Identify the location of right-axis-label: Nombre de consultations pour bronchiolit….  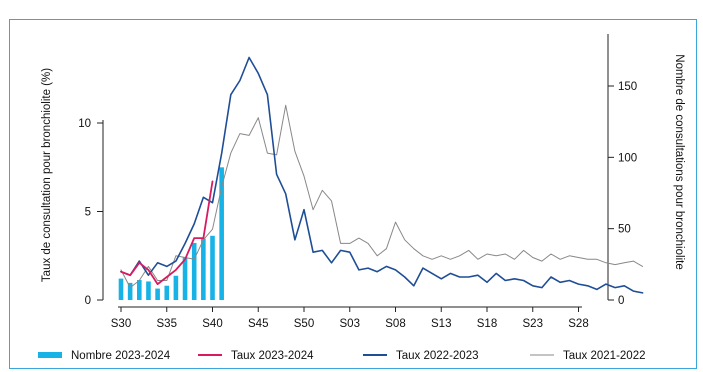
(679, 161).